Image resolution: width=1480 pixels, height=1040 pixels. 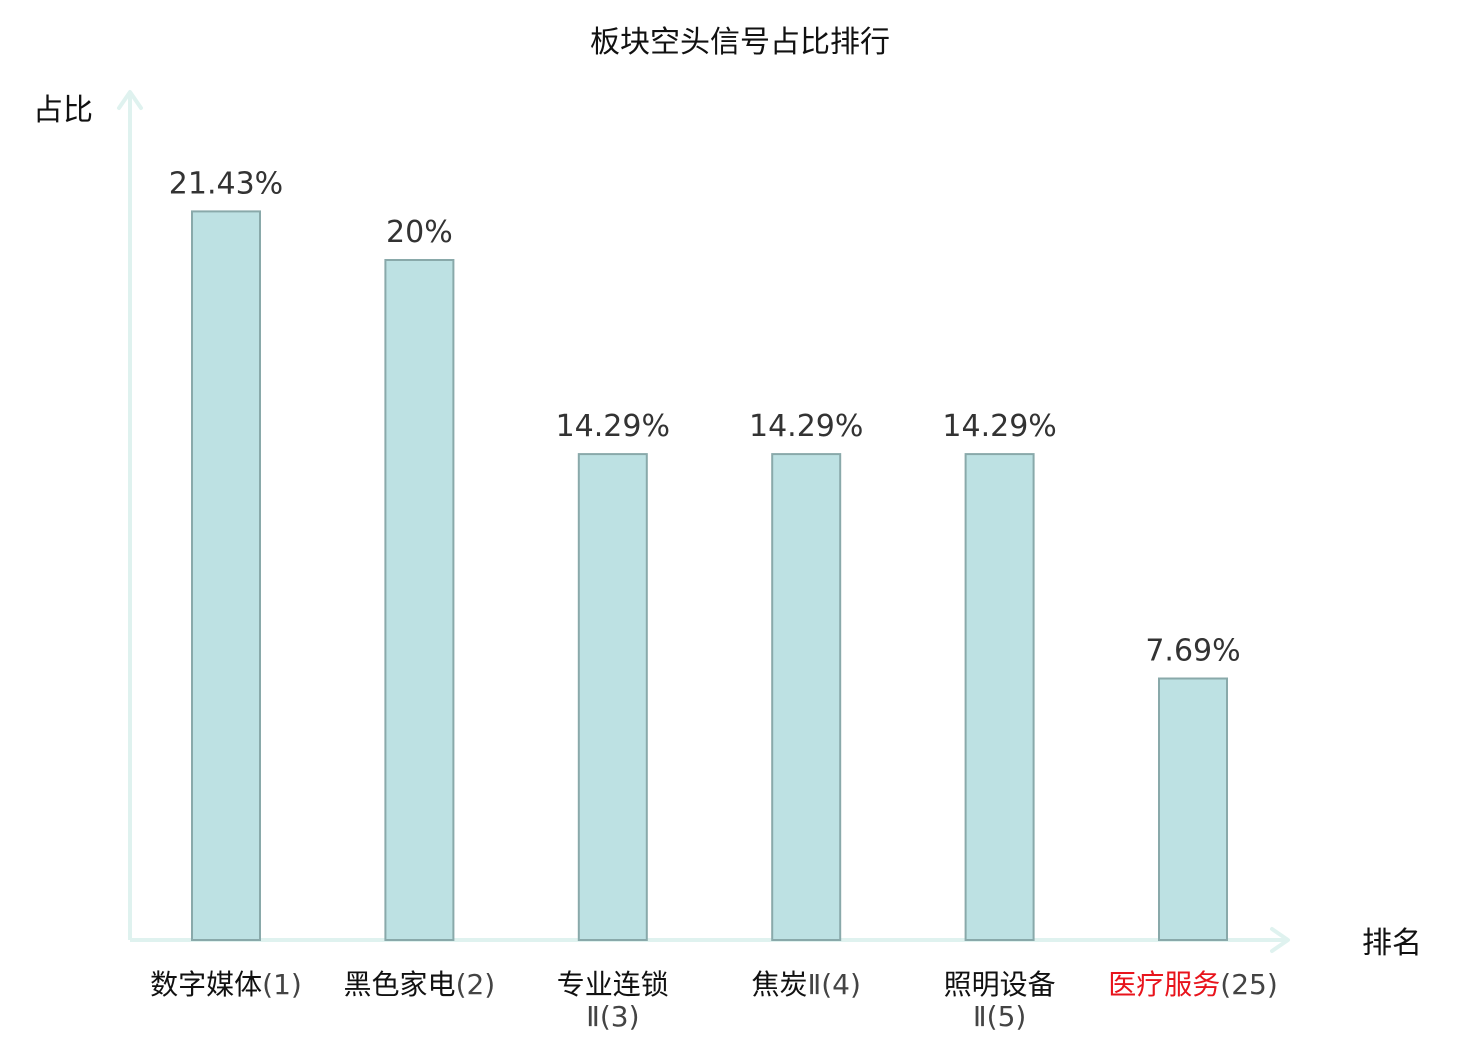 I want to click on category-label-6: 医疗服务(25), so click(x=1193, y=984).